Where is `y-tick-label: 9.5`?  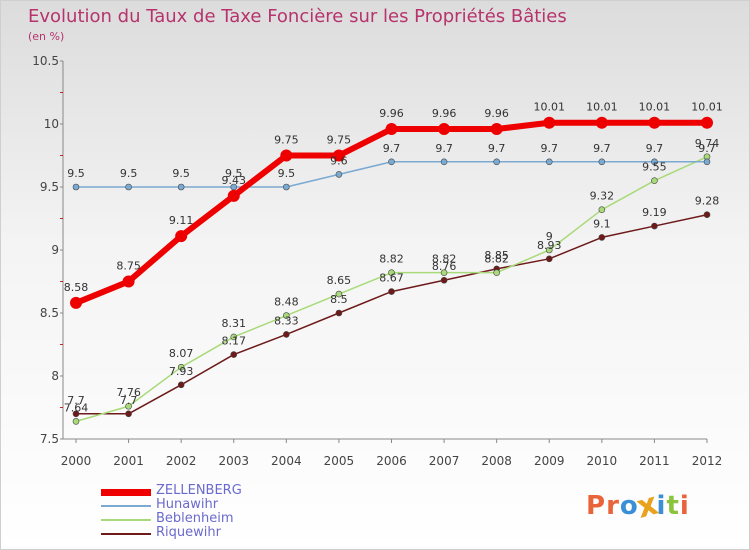 y-tick-label: 9.5 is located at coordinates (49, 187).